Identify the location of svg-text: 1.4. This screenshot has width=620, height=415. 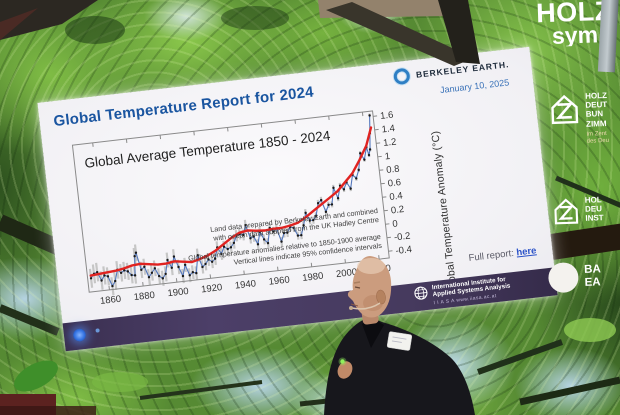
(388, 129).